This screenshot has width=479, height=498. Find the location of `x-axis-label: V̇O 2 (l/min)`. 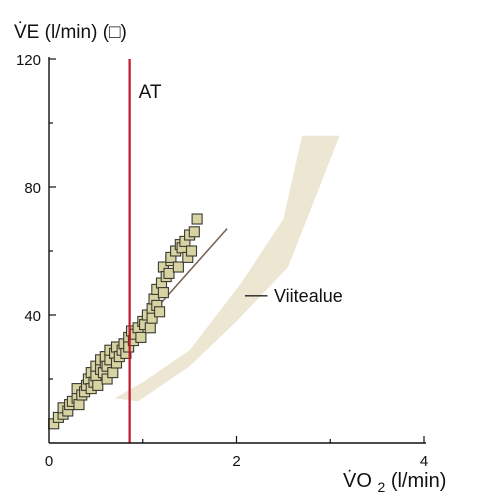

x-axis-label: V̇O 2 (l/min) is located at coordinates (394, 483).